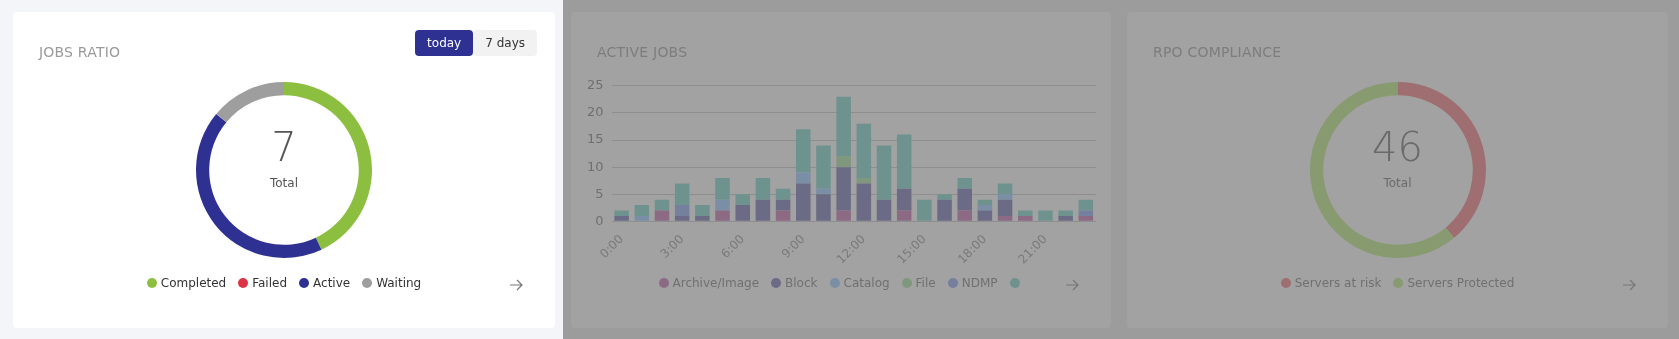  What do you see at coordinates (331, 283) in the screenshot?
I see `legend-label: Active` at bounding box center [331, 283].